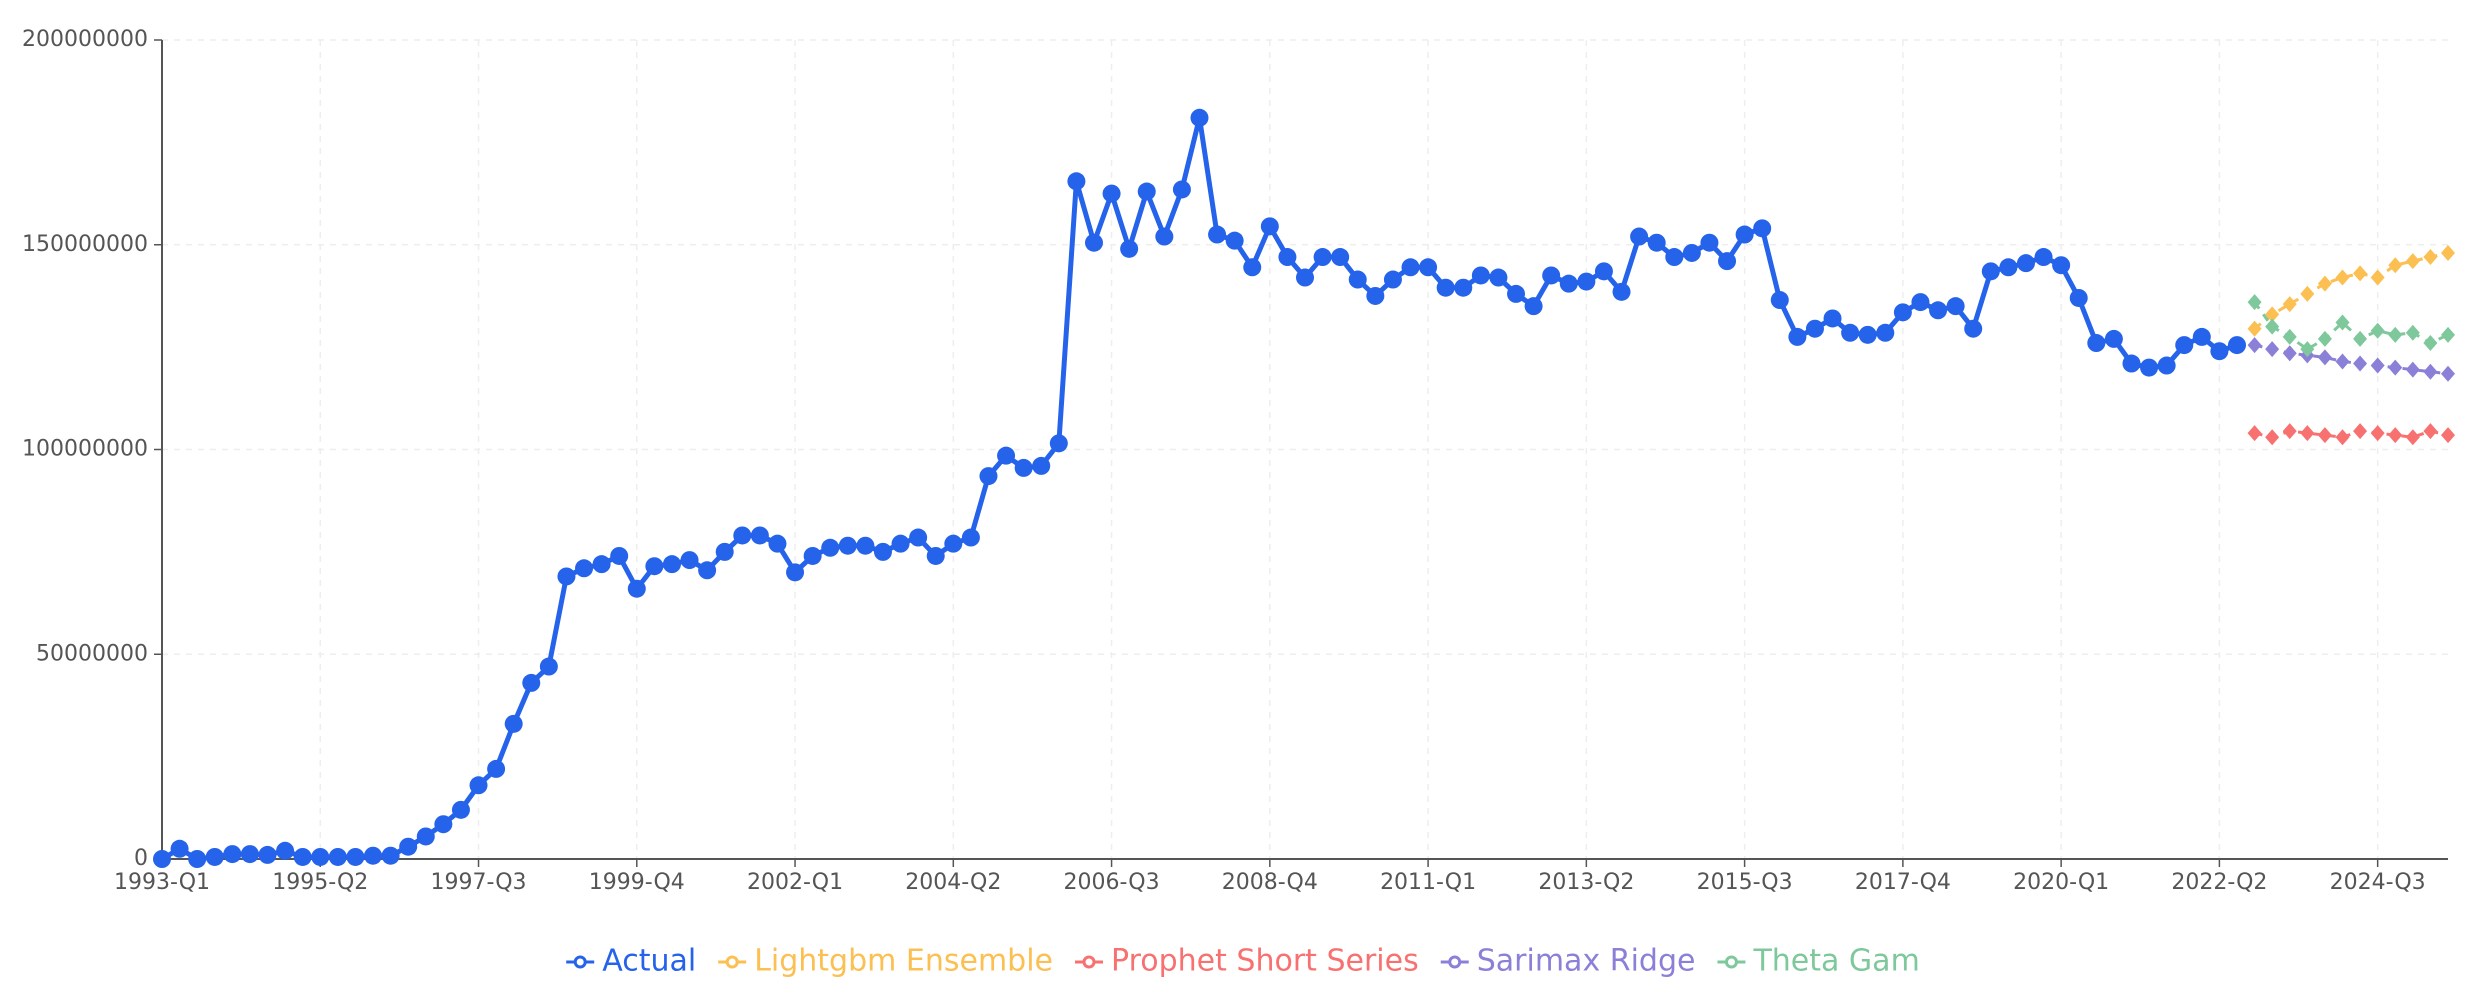 The height and width of the screenshot is (1004, 2486). Describe the element at coordinates (162, 882) in the screenshot. I see `x-tick-label: 1993-Q1` at that location.